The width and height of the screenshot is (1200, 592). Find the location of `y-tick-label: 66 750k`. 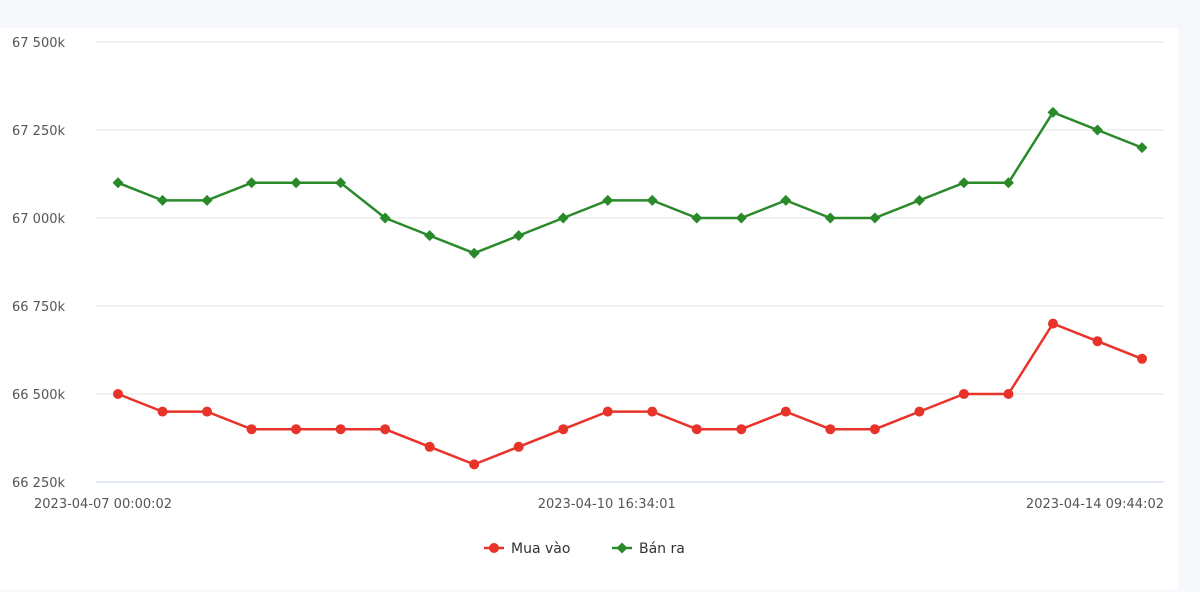

y-tick-label: 66 750k is located at coordinates (38, 307).